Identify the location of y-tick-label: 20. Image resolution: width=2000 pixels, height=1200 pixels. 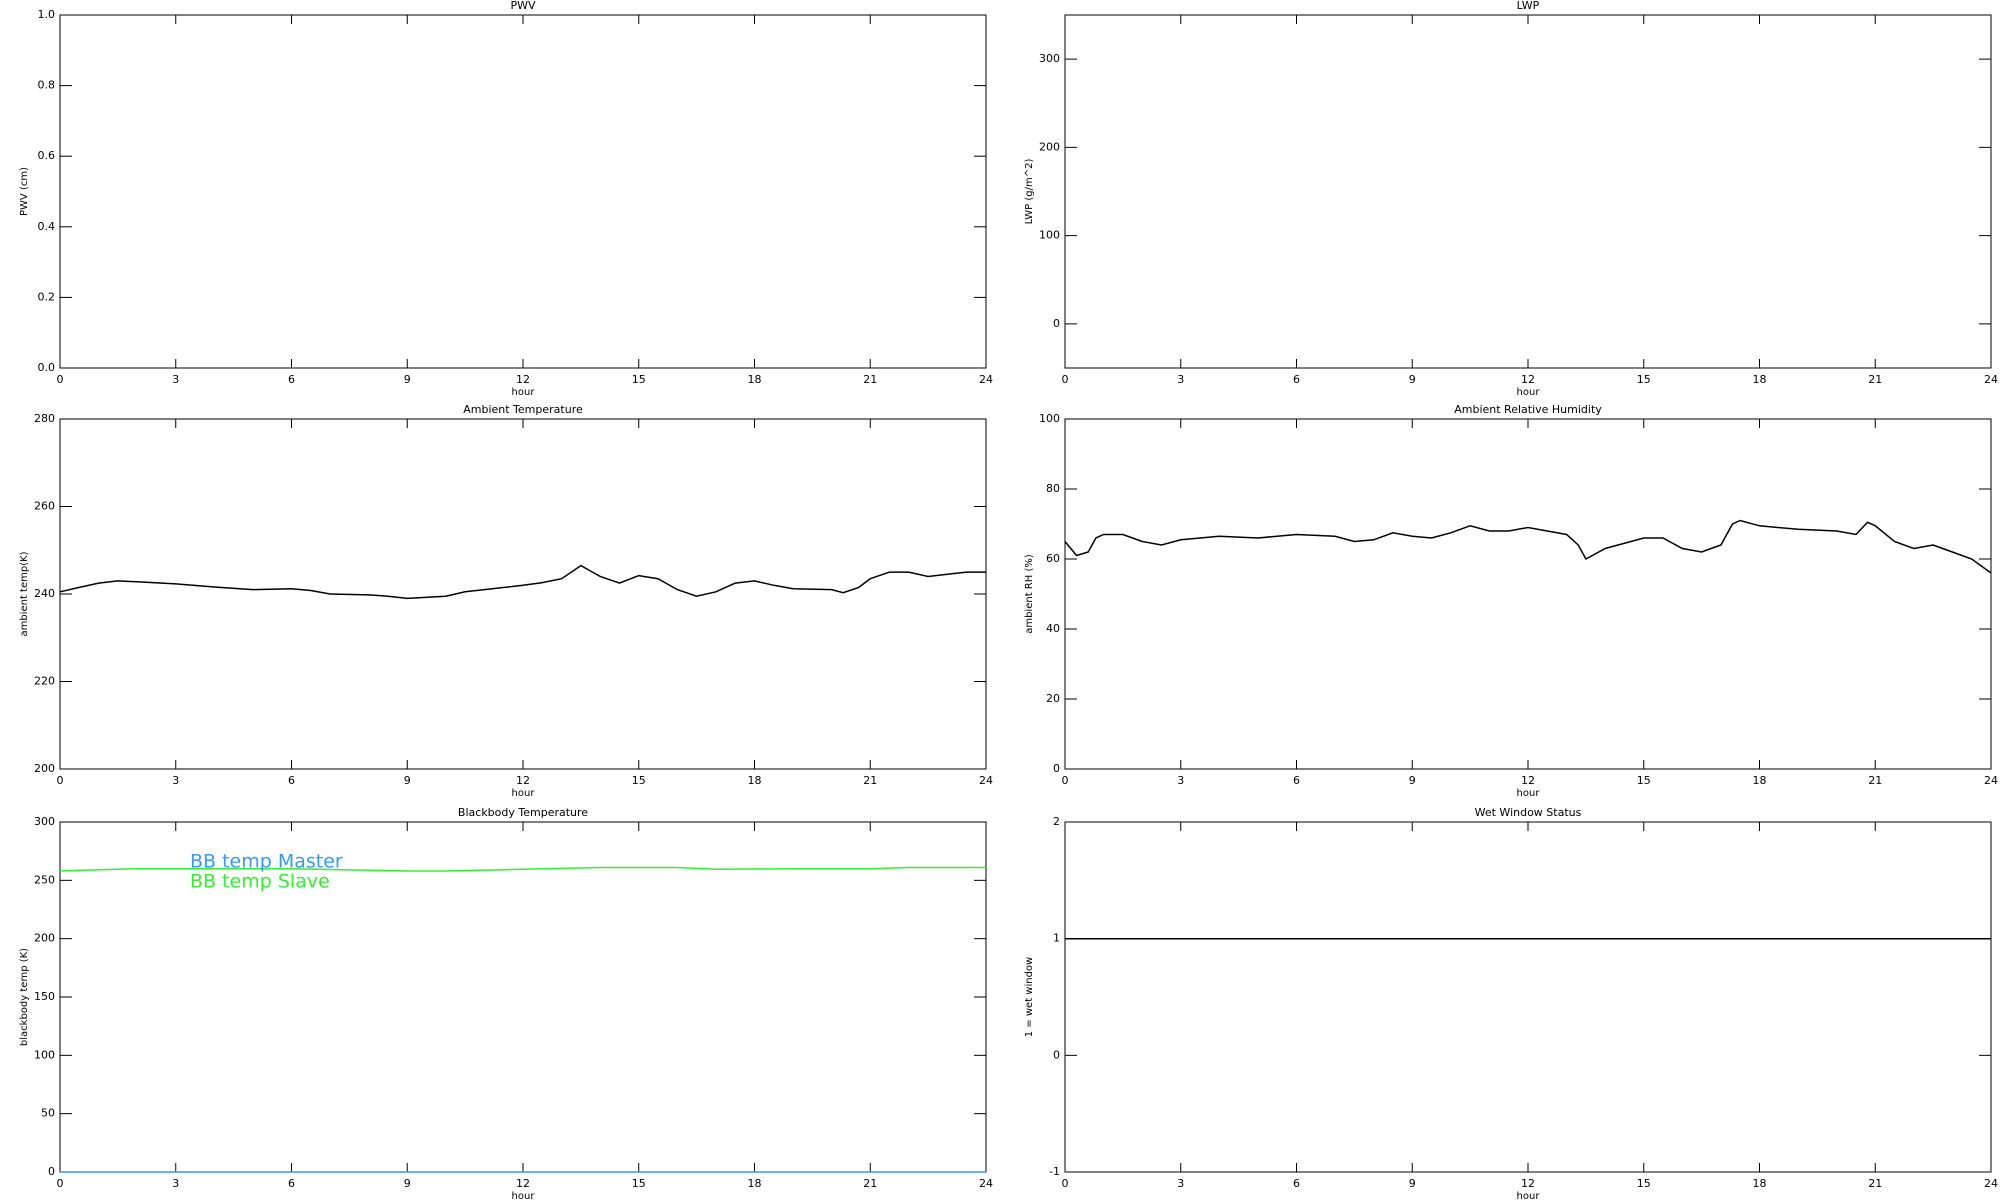
(1053, 698).